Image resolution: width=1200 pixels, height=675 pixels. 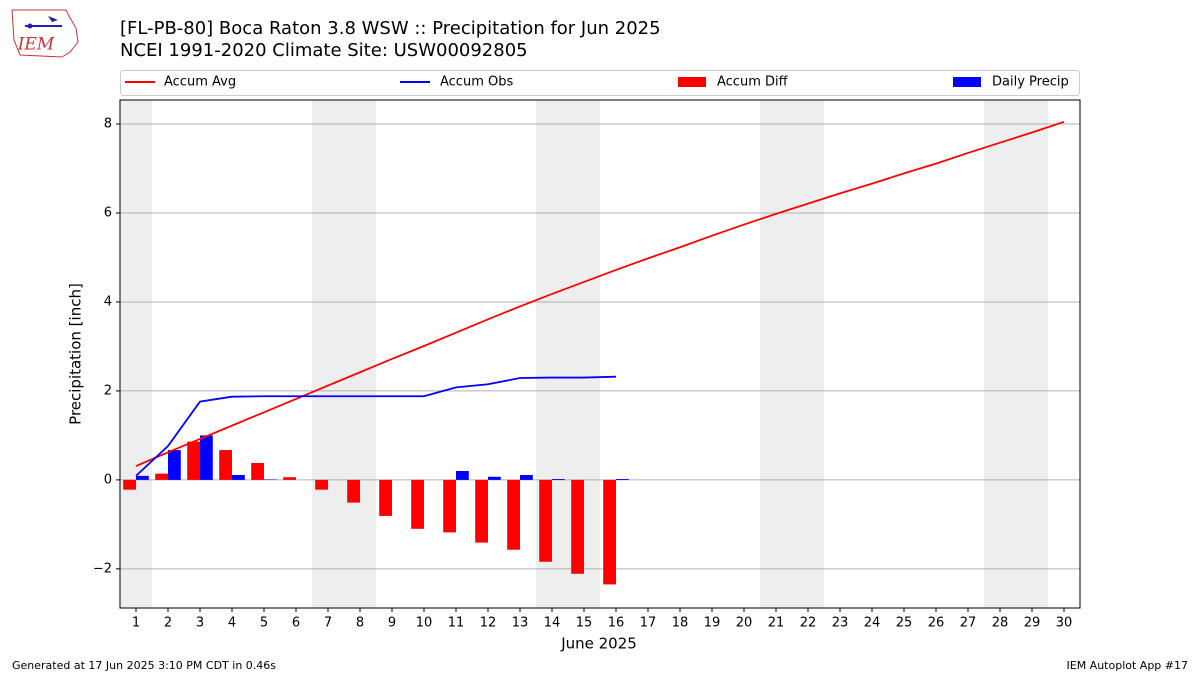 What do you see at coordinates (648, 623) in the screenshot?
I see `x-tick-label: 17` at bounding box center [648, 623].